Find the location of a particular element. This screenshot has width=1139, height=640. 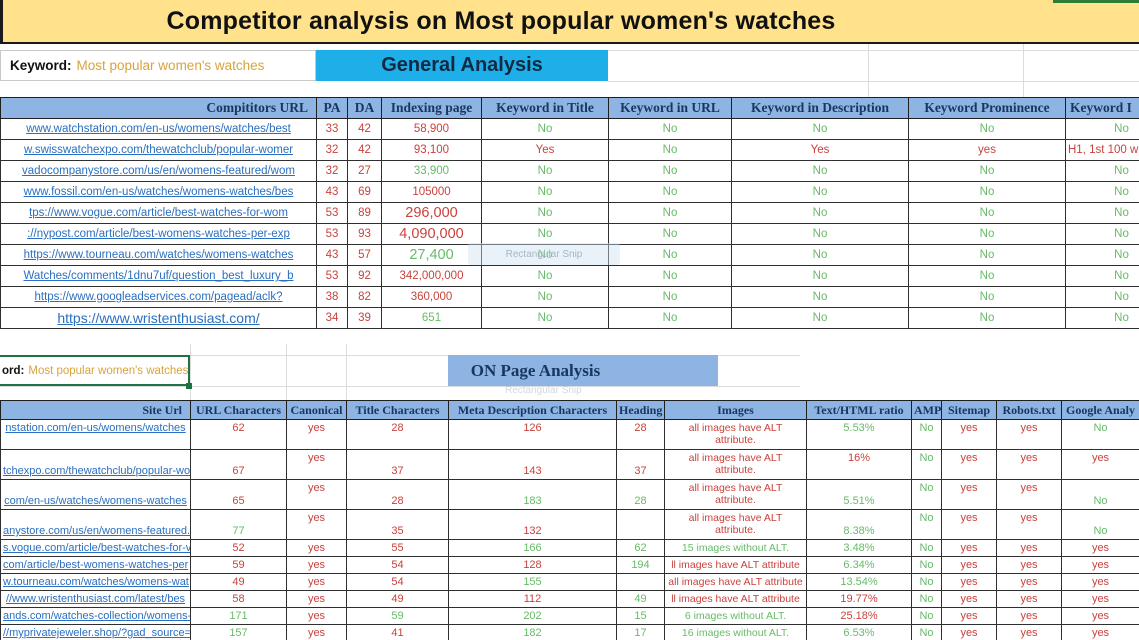

watermark-text: Rectangular Snip is located at coordinates (543, 390).